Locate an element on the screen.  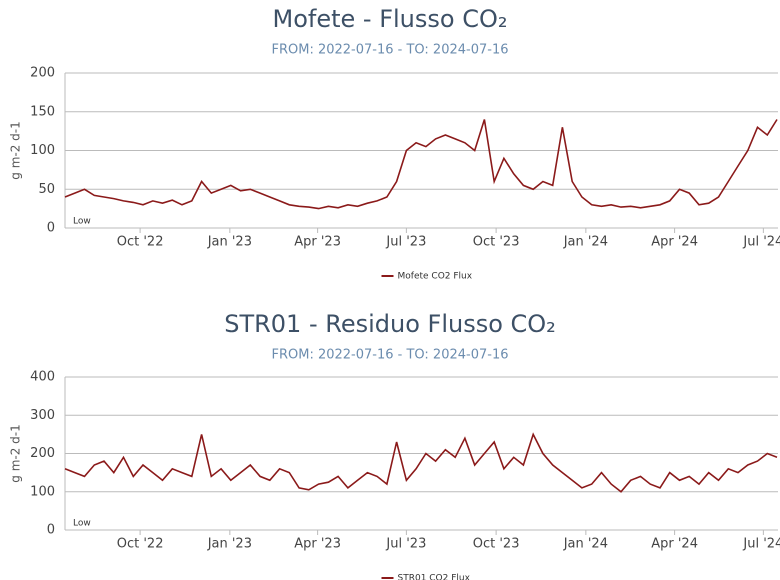
y-tick-label: 150 is located at coordinates (42, 111).